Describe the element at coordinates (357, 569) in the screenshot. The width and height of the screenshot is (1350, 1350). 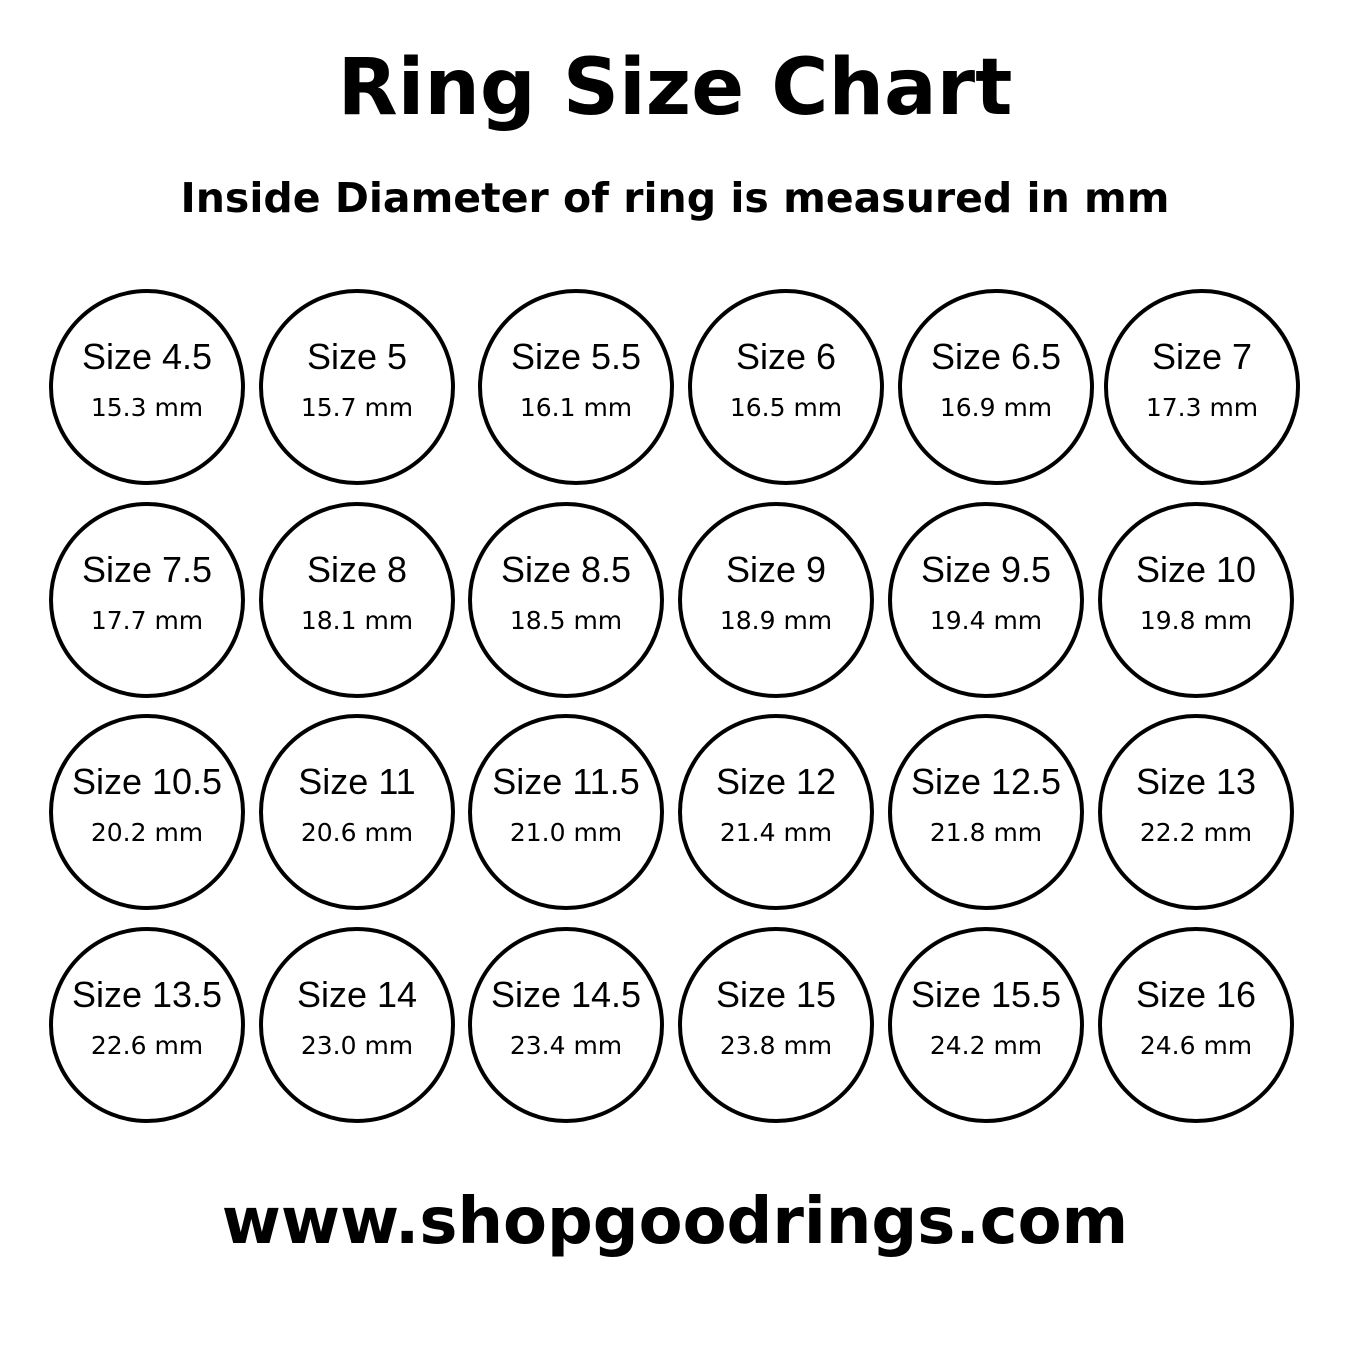
I see `ring-size-label: Size 8` at that location.